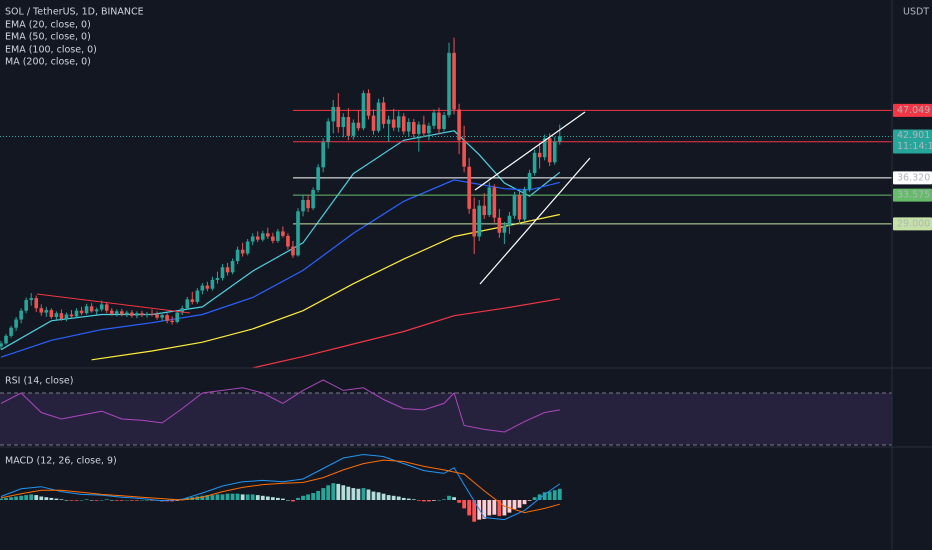  I want to click on level-label: 36.320, so click(913, 177).